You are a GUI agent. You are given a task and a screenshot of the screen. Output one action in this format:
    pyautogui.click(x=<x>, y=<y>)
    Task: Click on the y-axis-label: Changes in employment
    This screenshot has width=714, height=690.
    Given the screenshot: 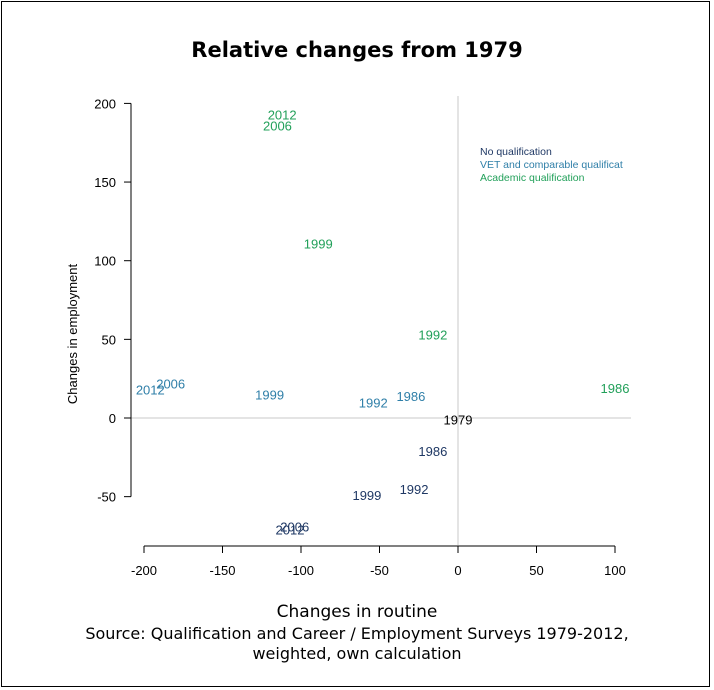 What is the action you would take?
    pyautogui.click(x=72, y=334)
    